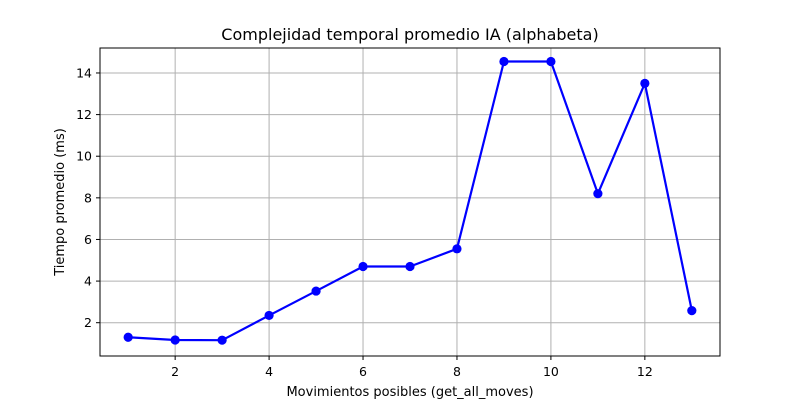 The height and width of the screenshot is (405, 800). I want to click on x-tick-label: 10, so click(551, 371).